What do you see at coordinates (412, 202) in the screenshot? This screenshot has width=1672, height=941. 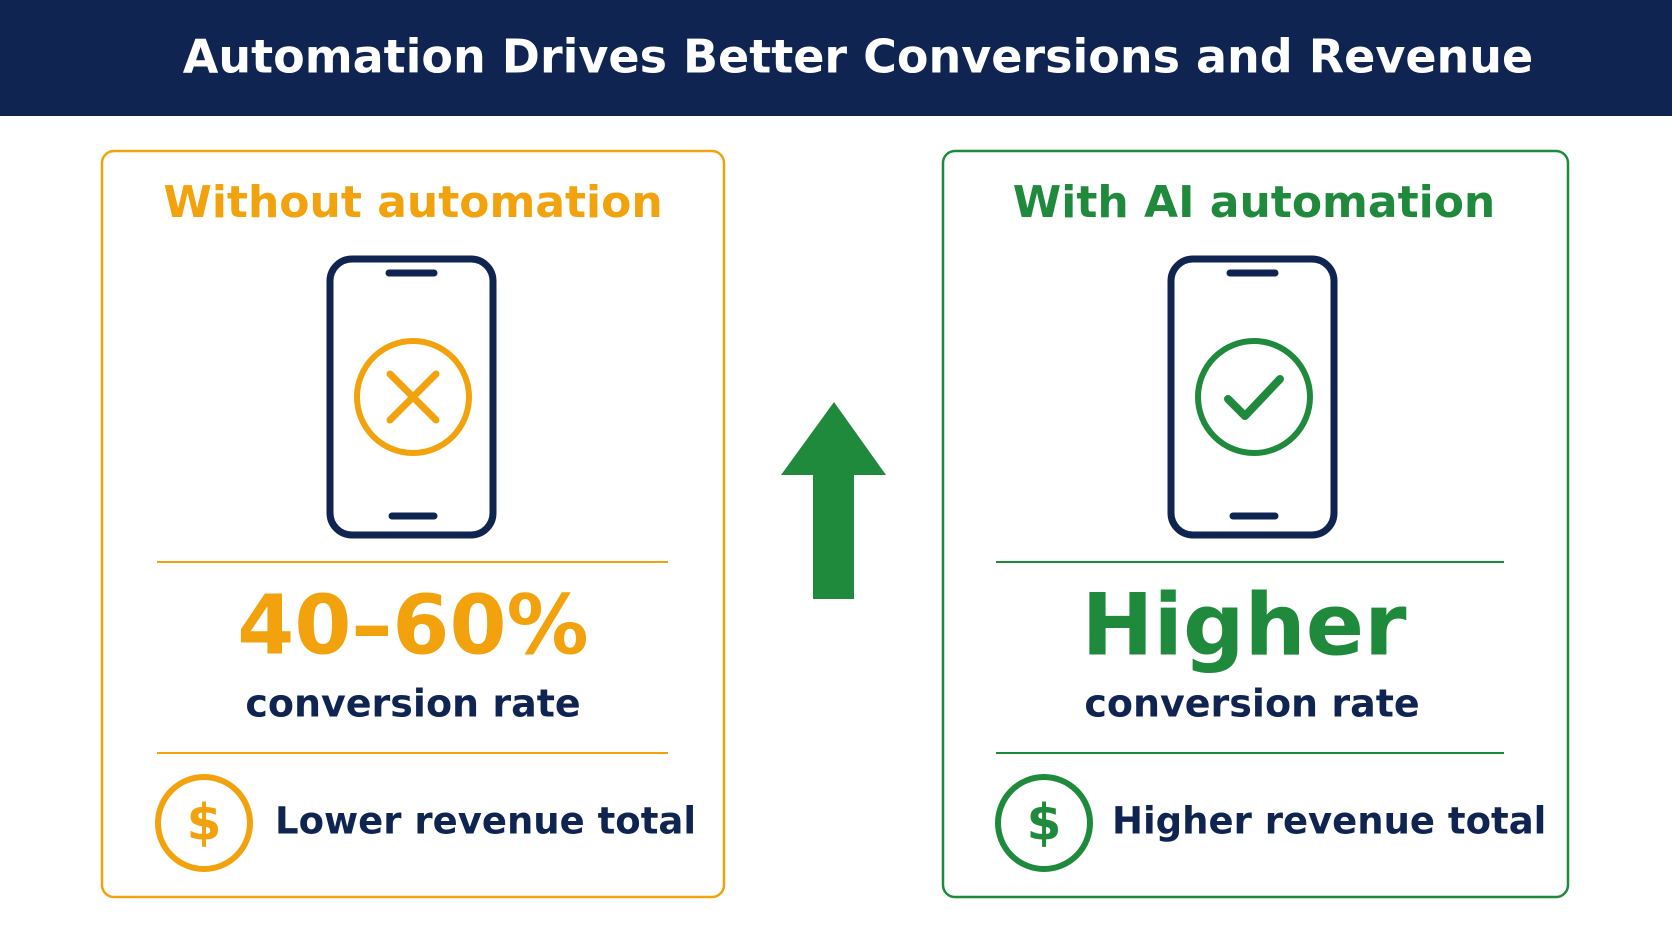 I see `panel-heading: Without automation` at bounding box center [412, 202].